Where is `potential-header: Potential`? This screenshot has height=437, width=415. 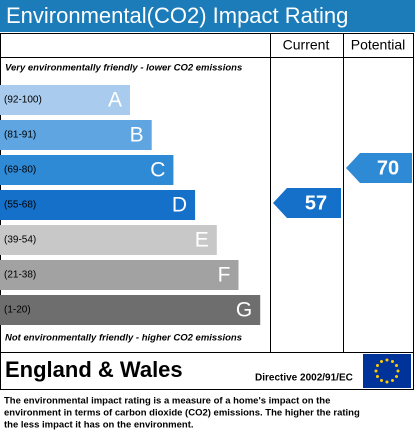 potential-header: Potential is located at coordinates (378, 45).